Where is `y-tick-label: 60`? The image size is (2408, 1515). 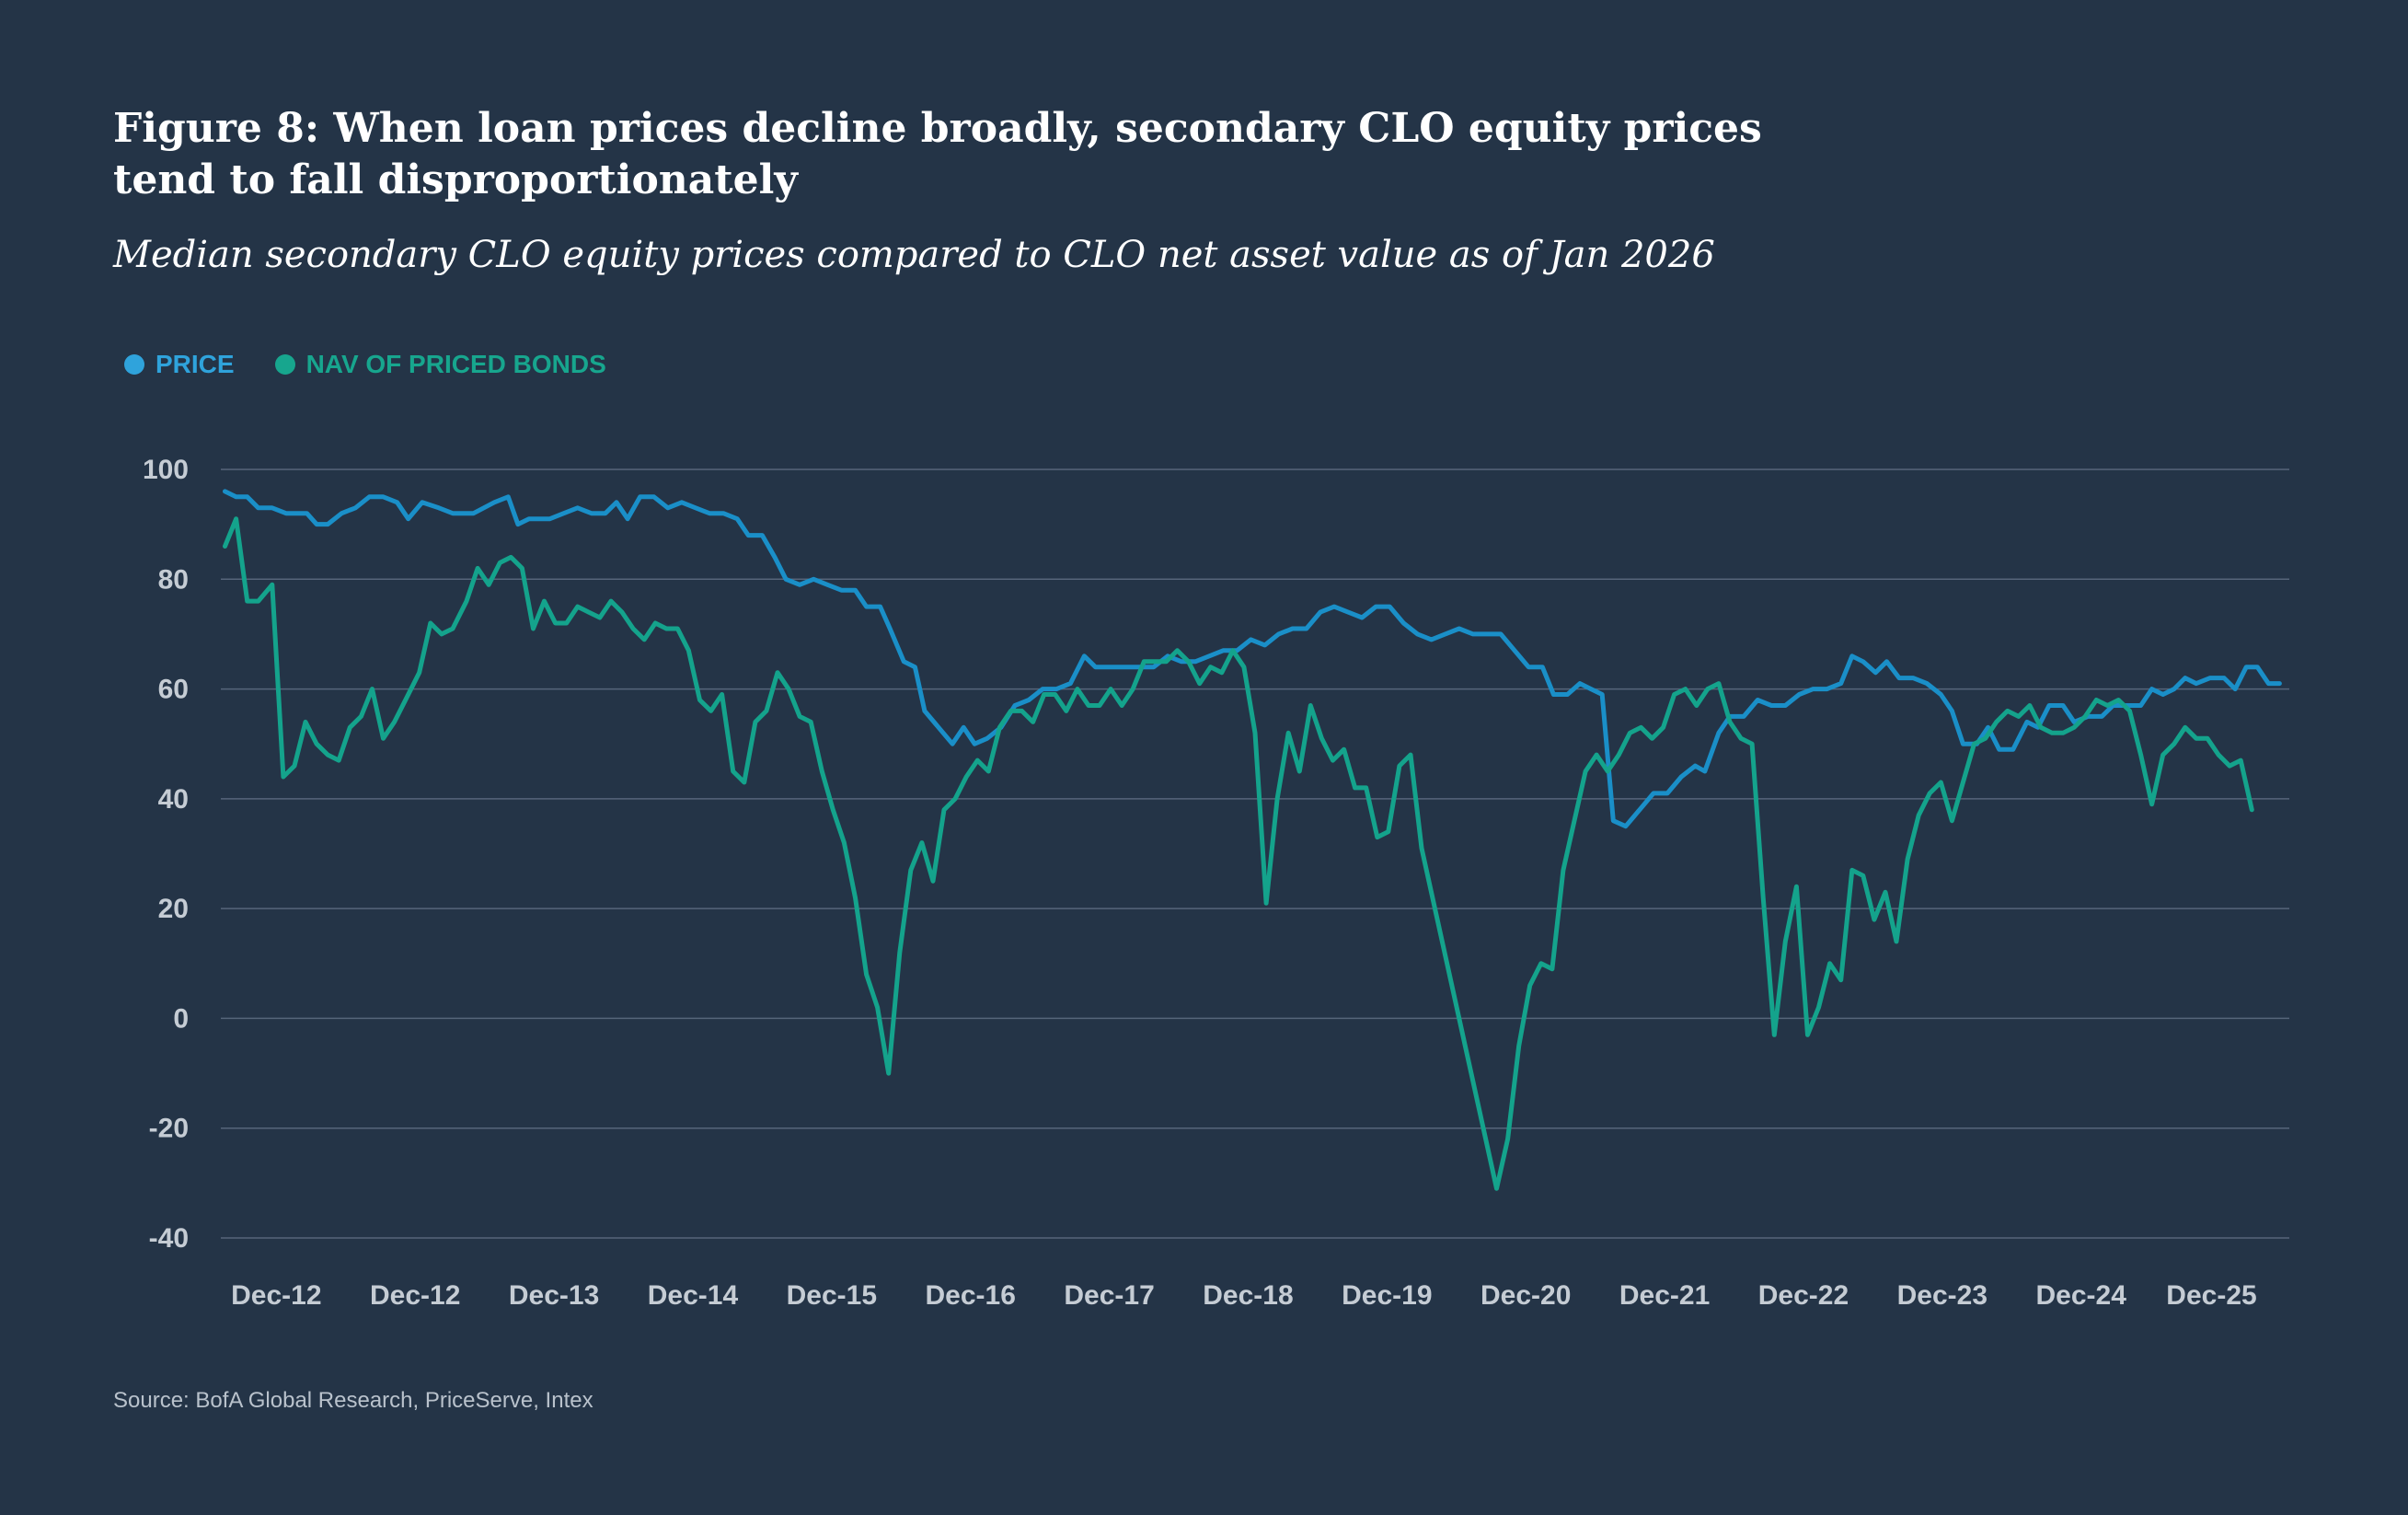 y-tick-label: 60 is located at coordinates (173, 690).